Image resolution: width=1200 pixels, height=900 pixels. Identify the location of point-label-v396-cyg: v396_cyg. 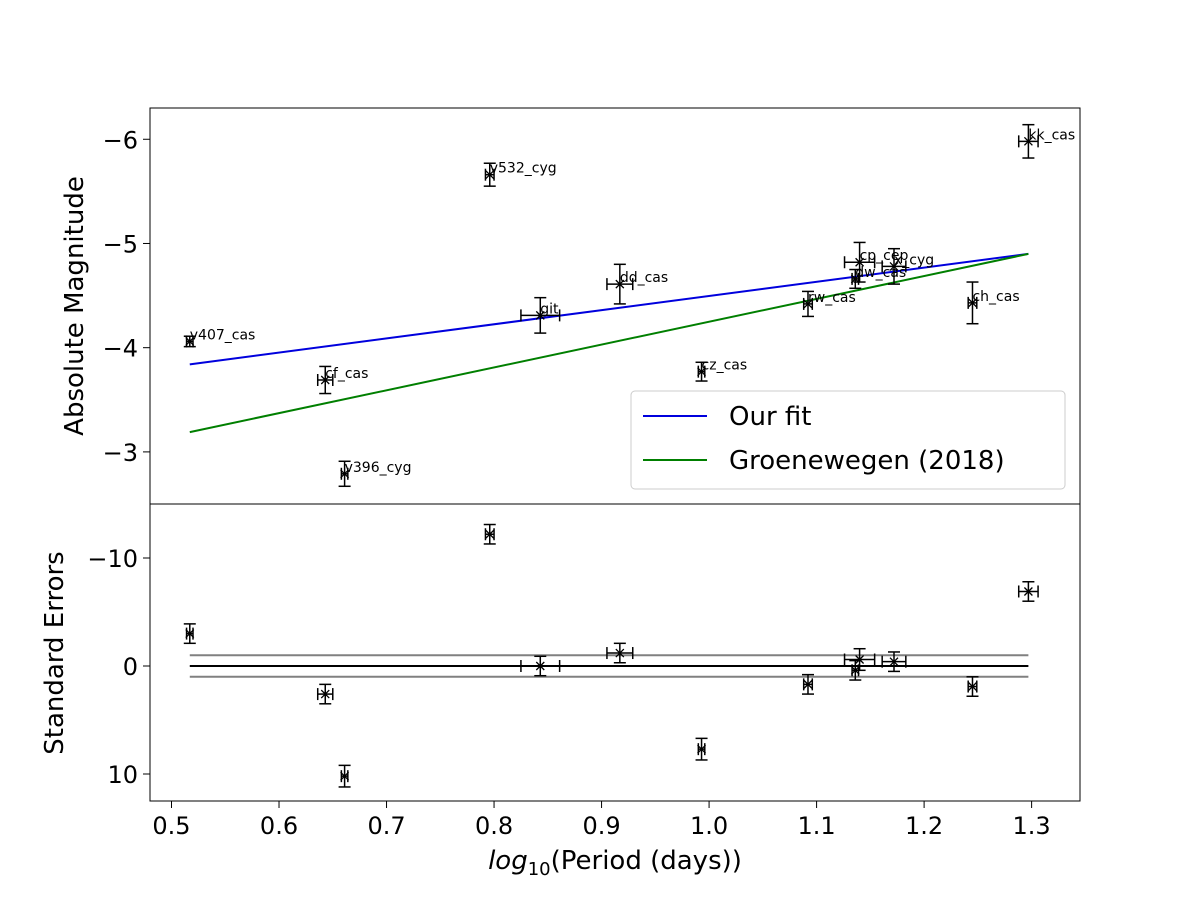
(378, 468).